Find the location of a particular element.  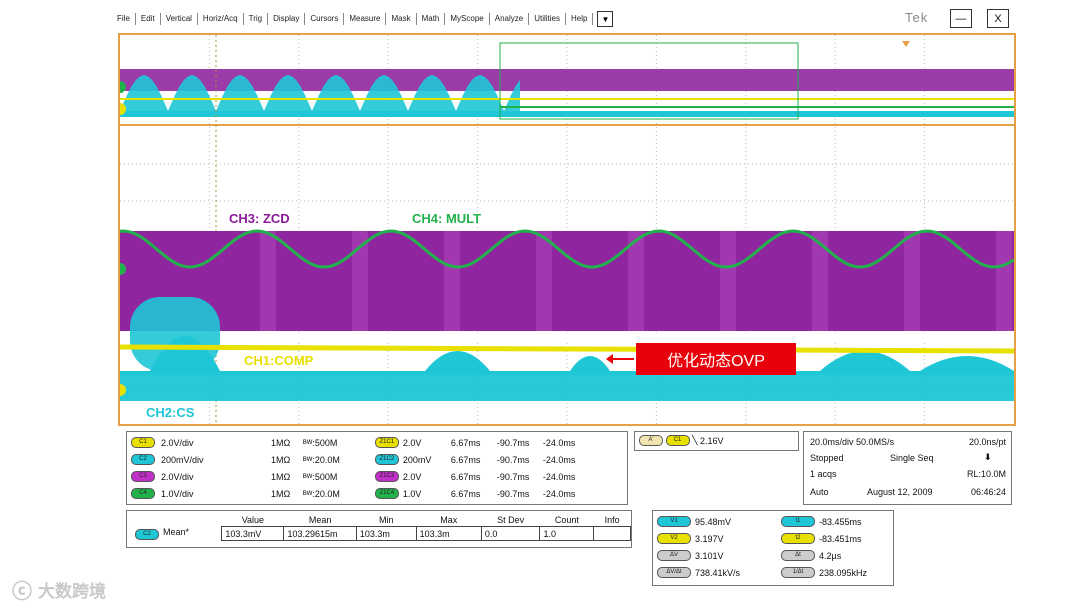

gap-band is located at coordinates (567, 339).